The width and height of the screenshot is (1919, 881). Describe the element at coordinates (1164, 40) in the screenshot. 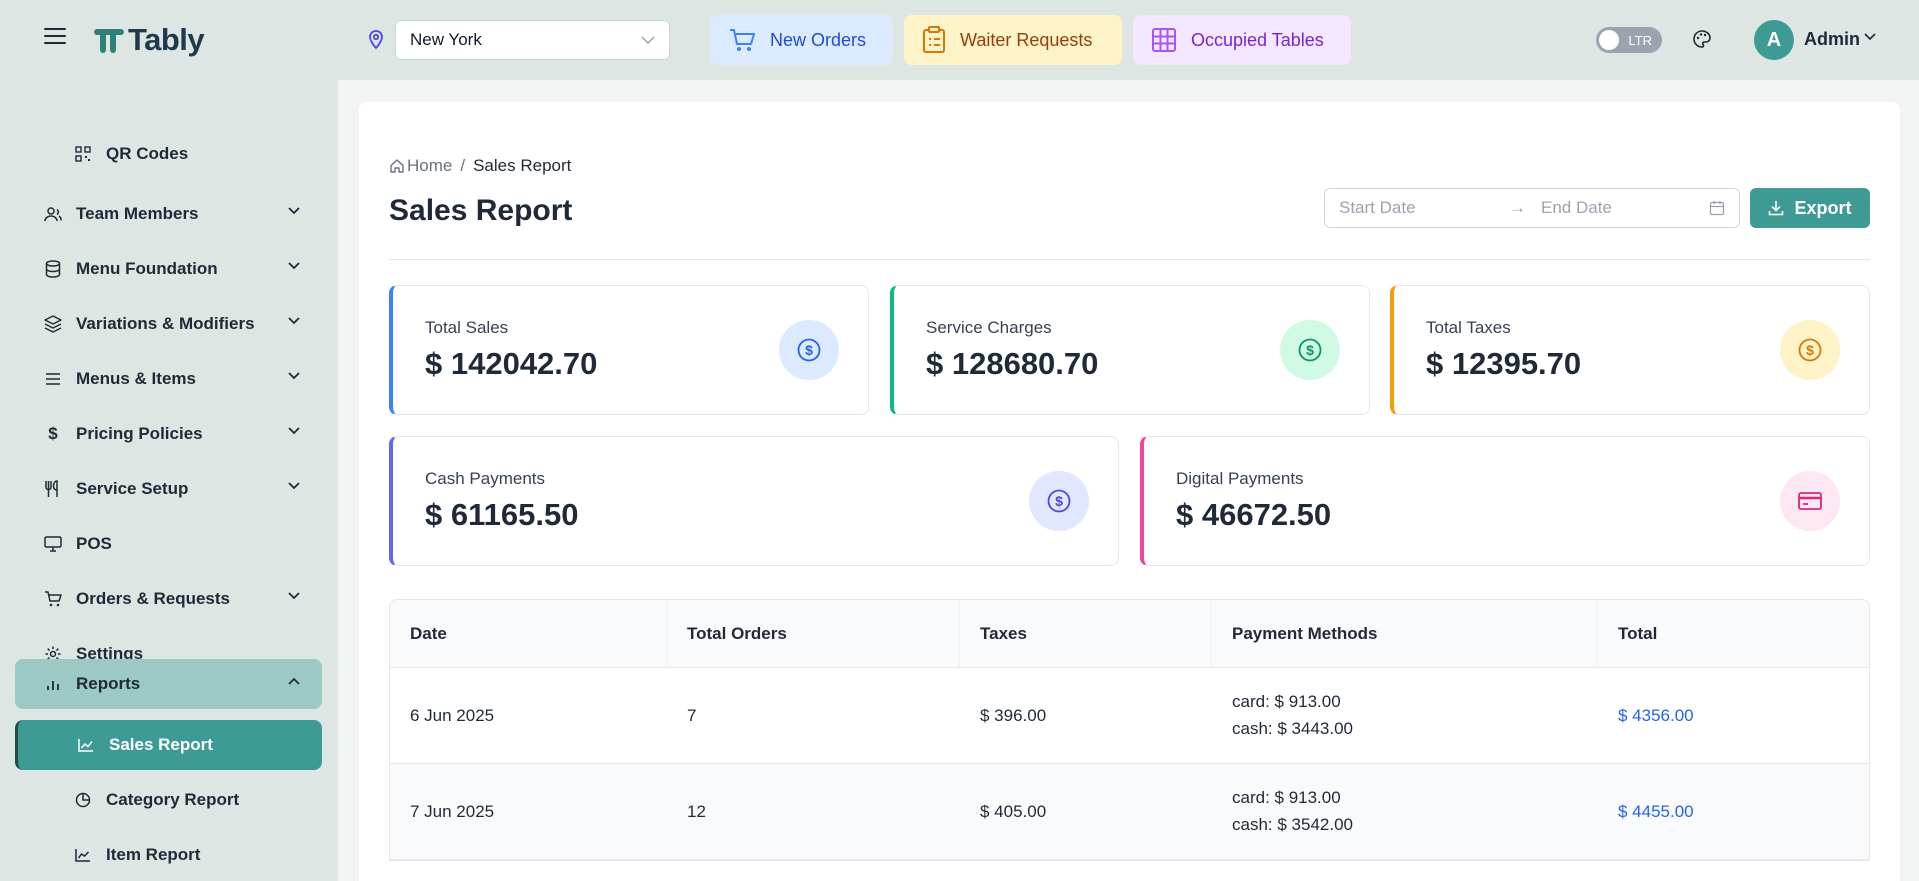

I see `grid-table-icon` at that location.